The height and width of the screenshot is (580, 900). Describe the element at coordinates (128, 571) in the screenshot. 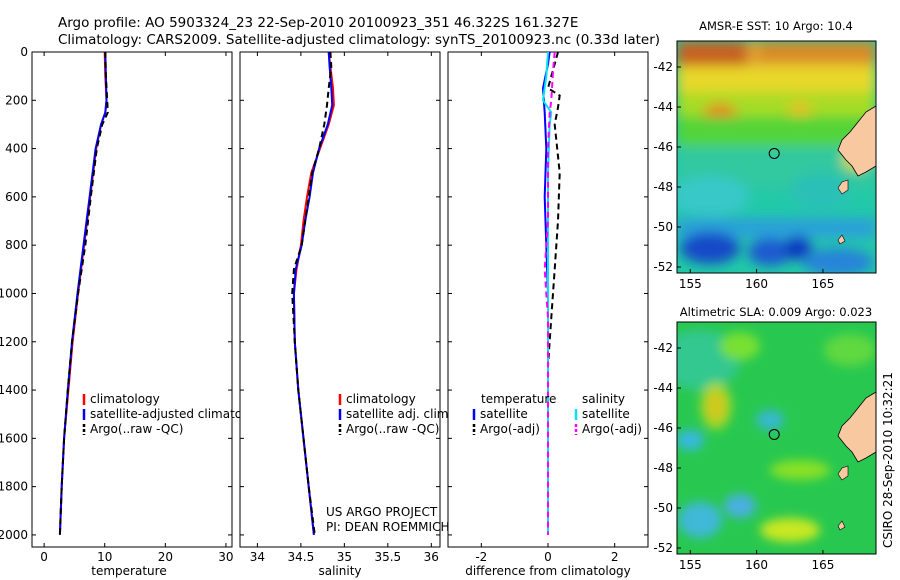

I see `temperature-xlabel: temperature` at that location.